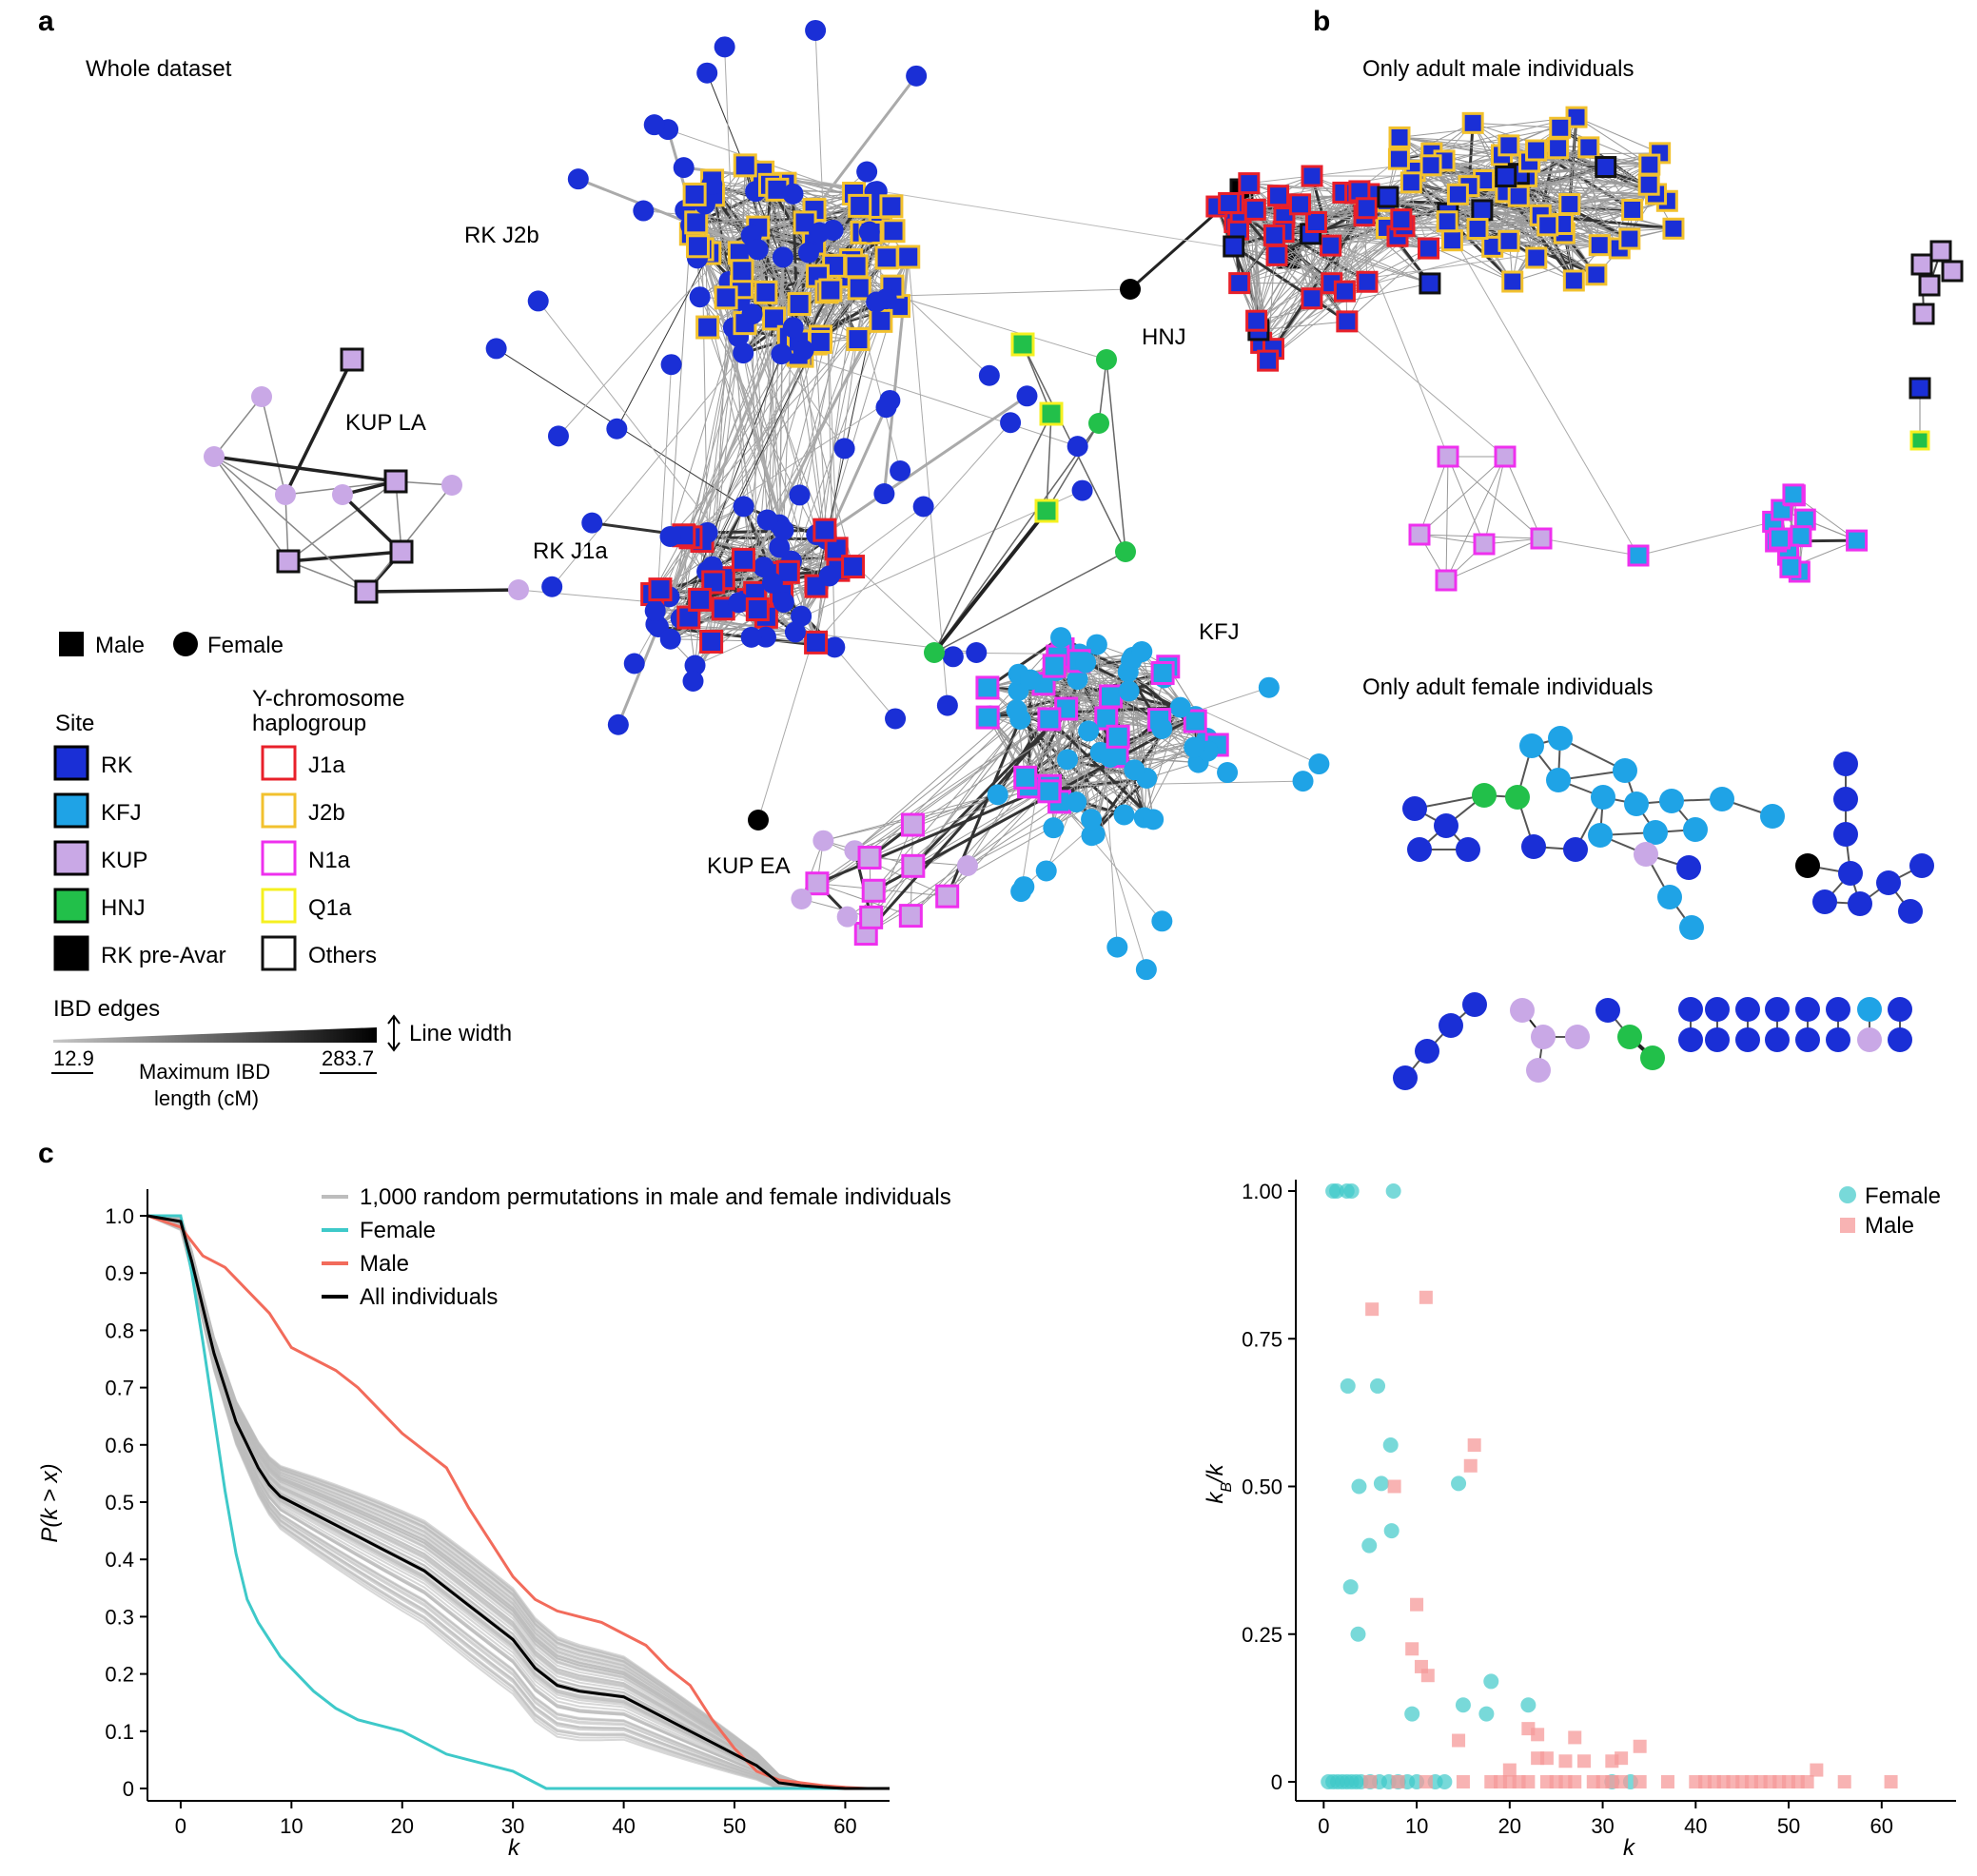  What do you see at coordinates (123, 908) in the screenshot?
I see `legend-site-label: HNJ` at bounding box center [123, 908].